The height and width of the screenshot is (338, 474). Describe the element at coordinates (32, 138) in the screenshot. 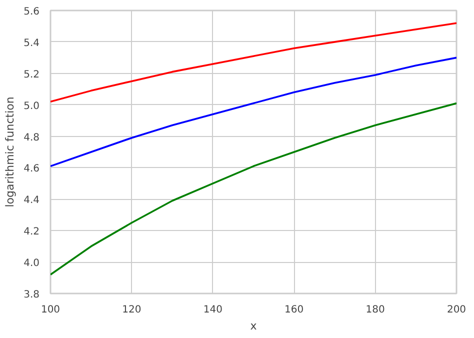

I see `y-tick-label: 4.8` at that location.